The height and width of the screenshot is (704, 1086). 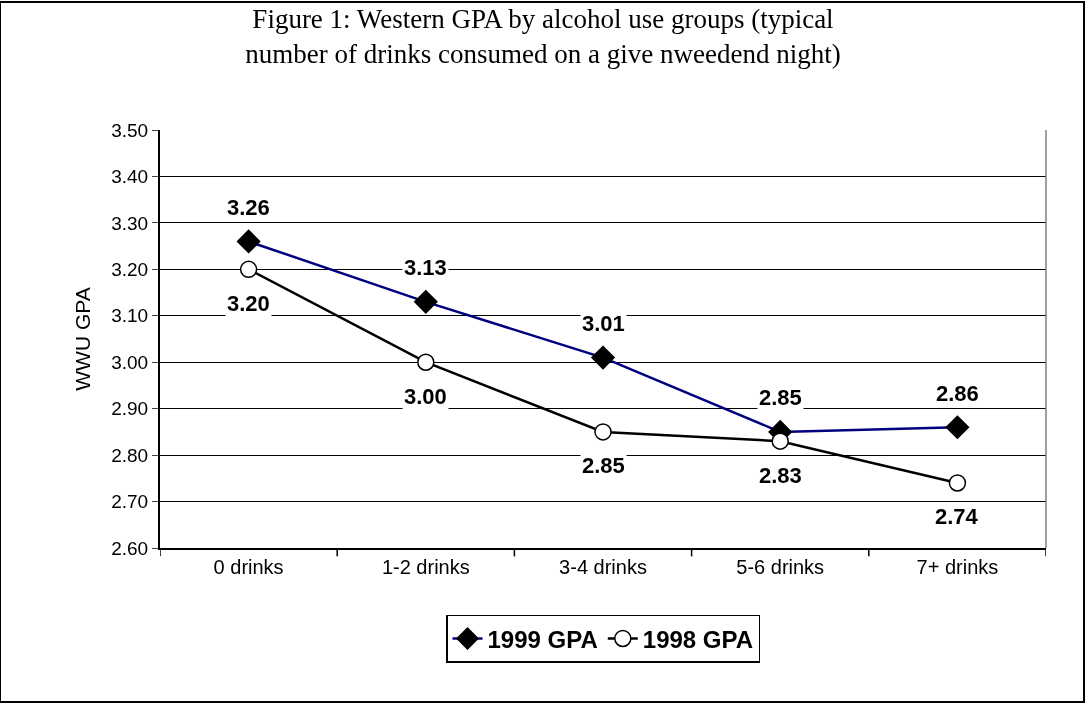 What do you see at coordinates (130, 502) in the screenshot?
I see `y-tick-label: 2.70` at bounding box center [130, 502].